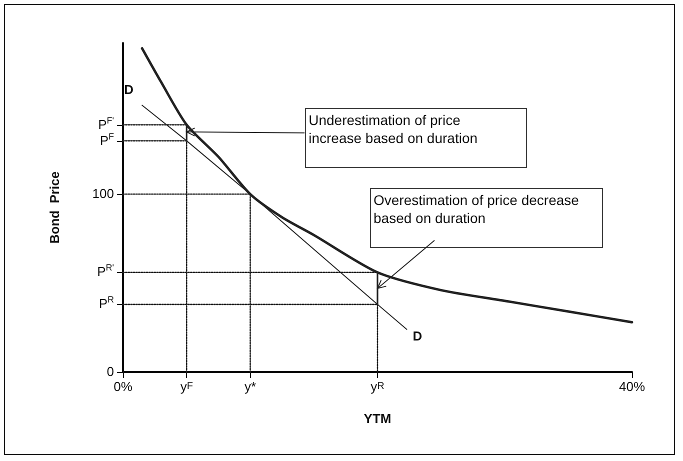 The image size is (683, 461). I want to click on annotation: Overestimation of price decrease based on duration, so click(486, 218).